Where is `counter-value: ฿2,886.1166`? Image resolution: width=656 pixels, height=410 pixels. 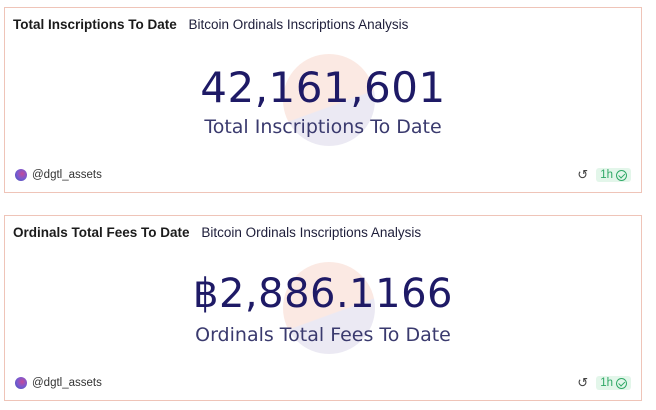
counter-value: ฿2,886.1166 is located at coordinates (323, 294).